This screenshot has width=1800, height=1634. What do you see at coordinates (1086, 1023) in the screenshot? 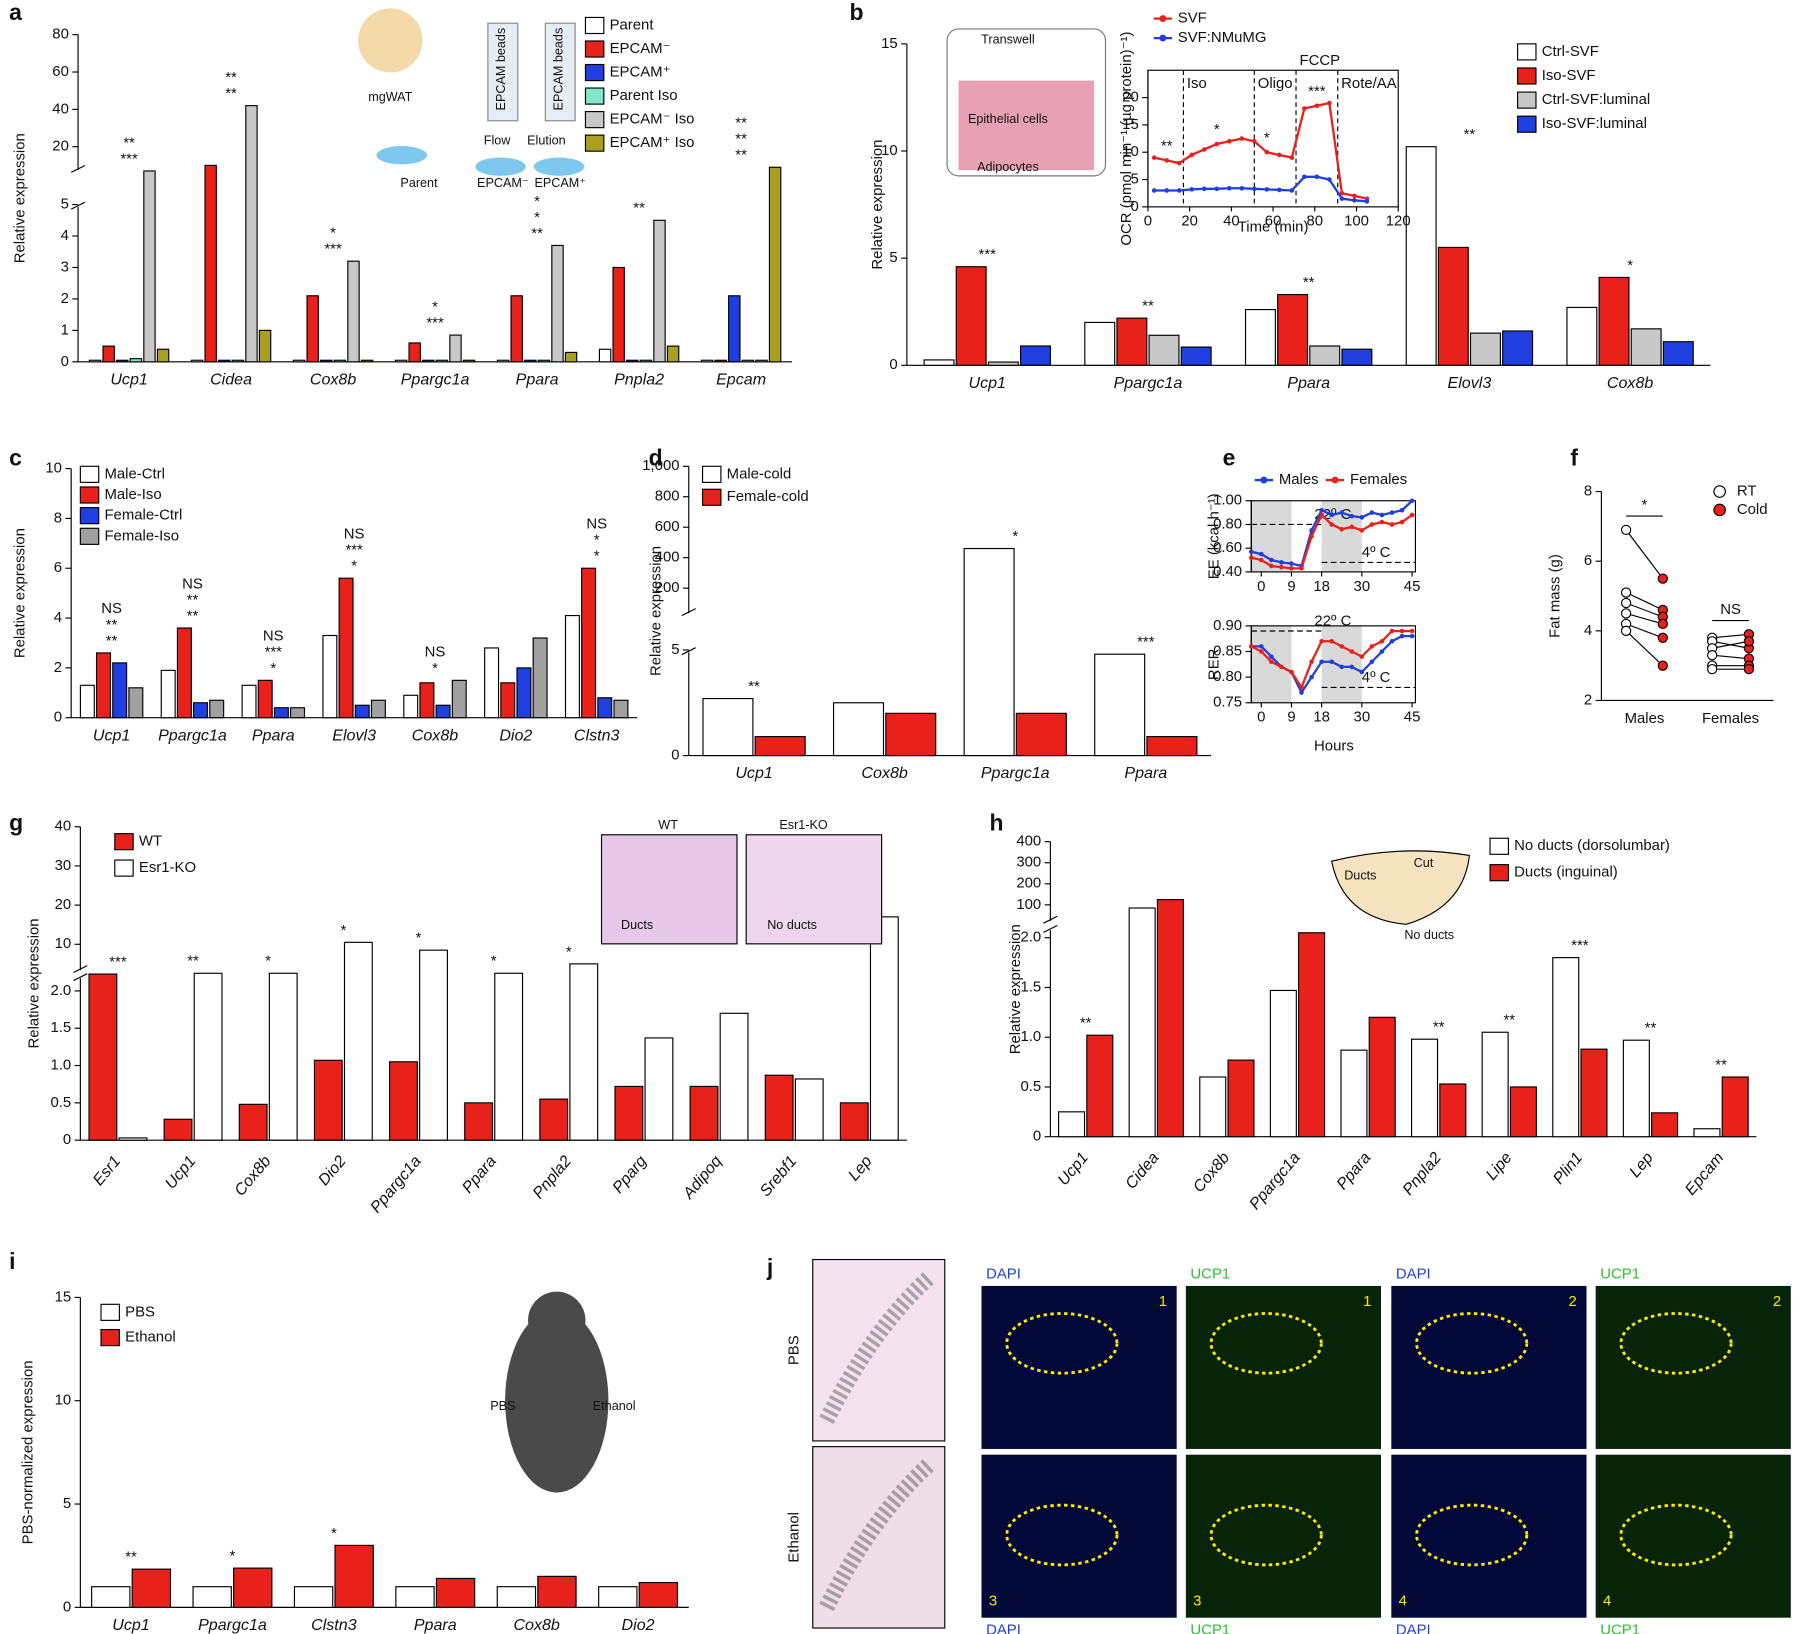
I see `significance: **` at bounding box center [1086, 1023].